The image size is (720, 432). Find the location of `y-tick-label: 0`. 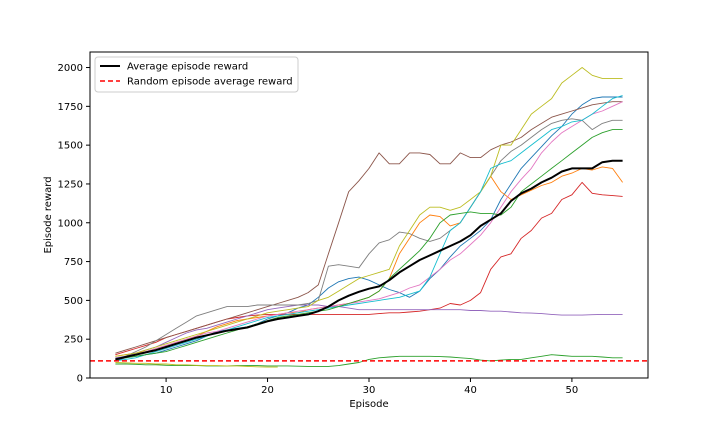

y-tick-label: 0 is located at coordinates (80, 379).